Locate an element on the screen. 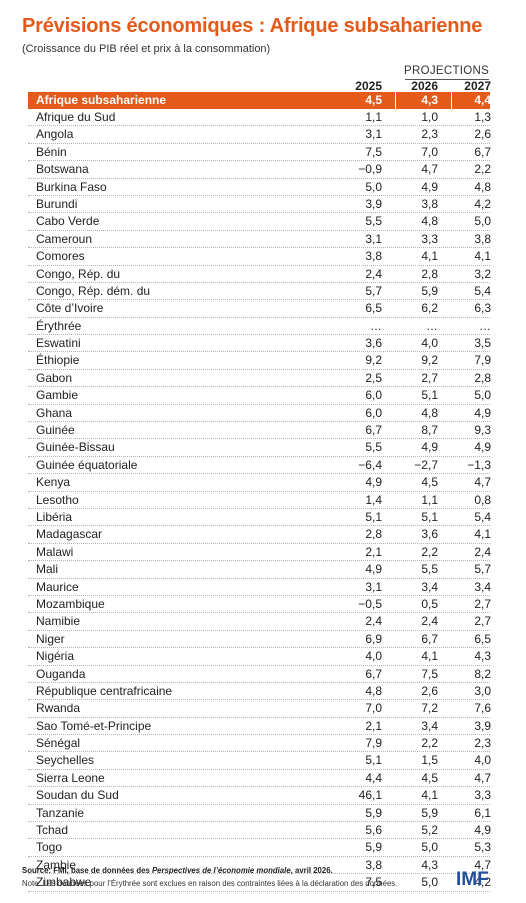  value-2027: 6,7 is located at coordinates (482, 151).